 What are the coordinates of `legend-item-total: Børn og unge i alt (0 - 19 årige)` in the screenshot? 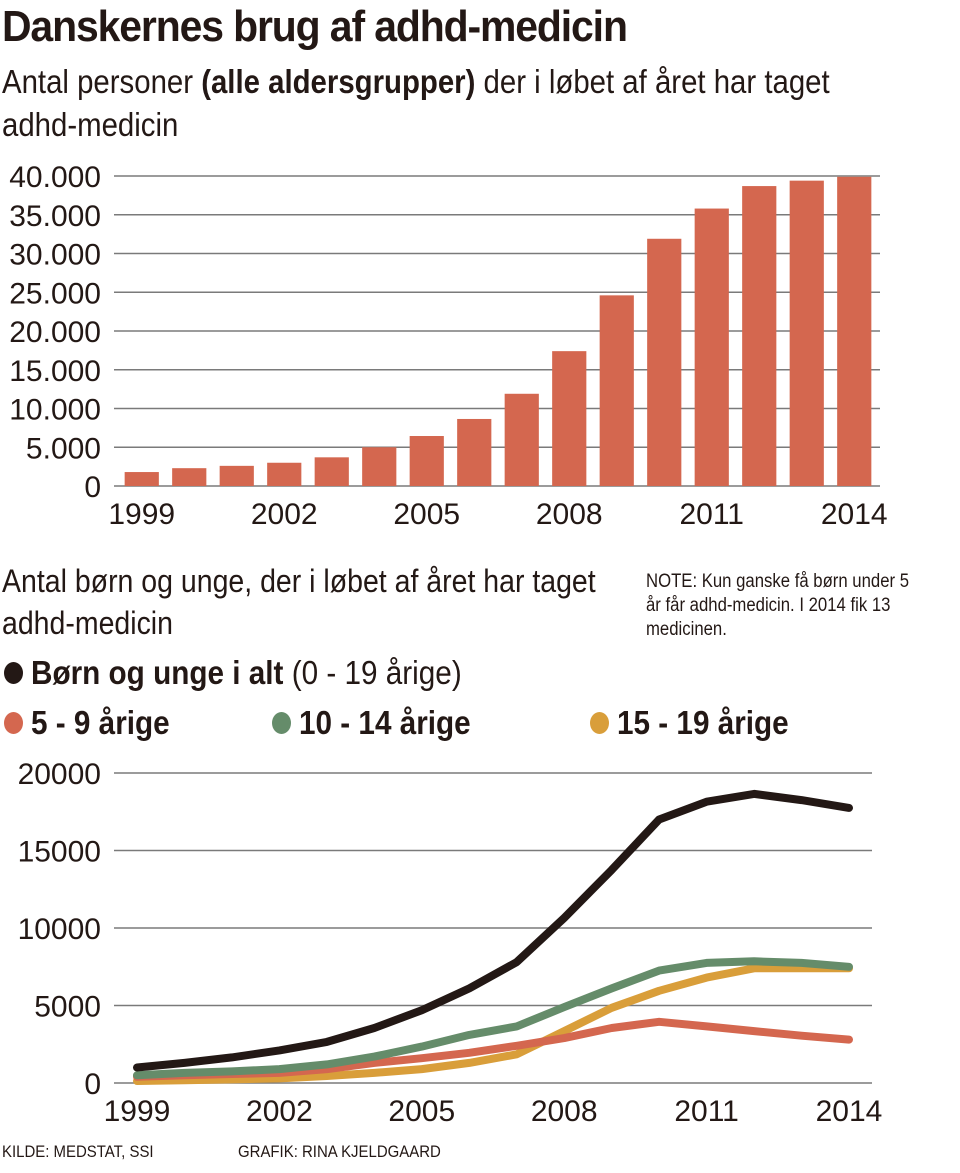 It's located at (257, 673).